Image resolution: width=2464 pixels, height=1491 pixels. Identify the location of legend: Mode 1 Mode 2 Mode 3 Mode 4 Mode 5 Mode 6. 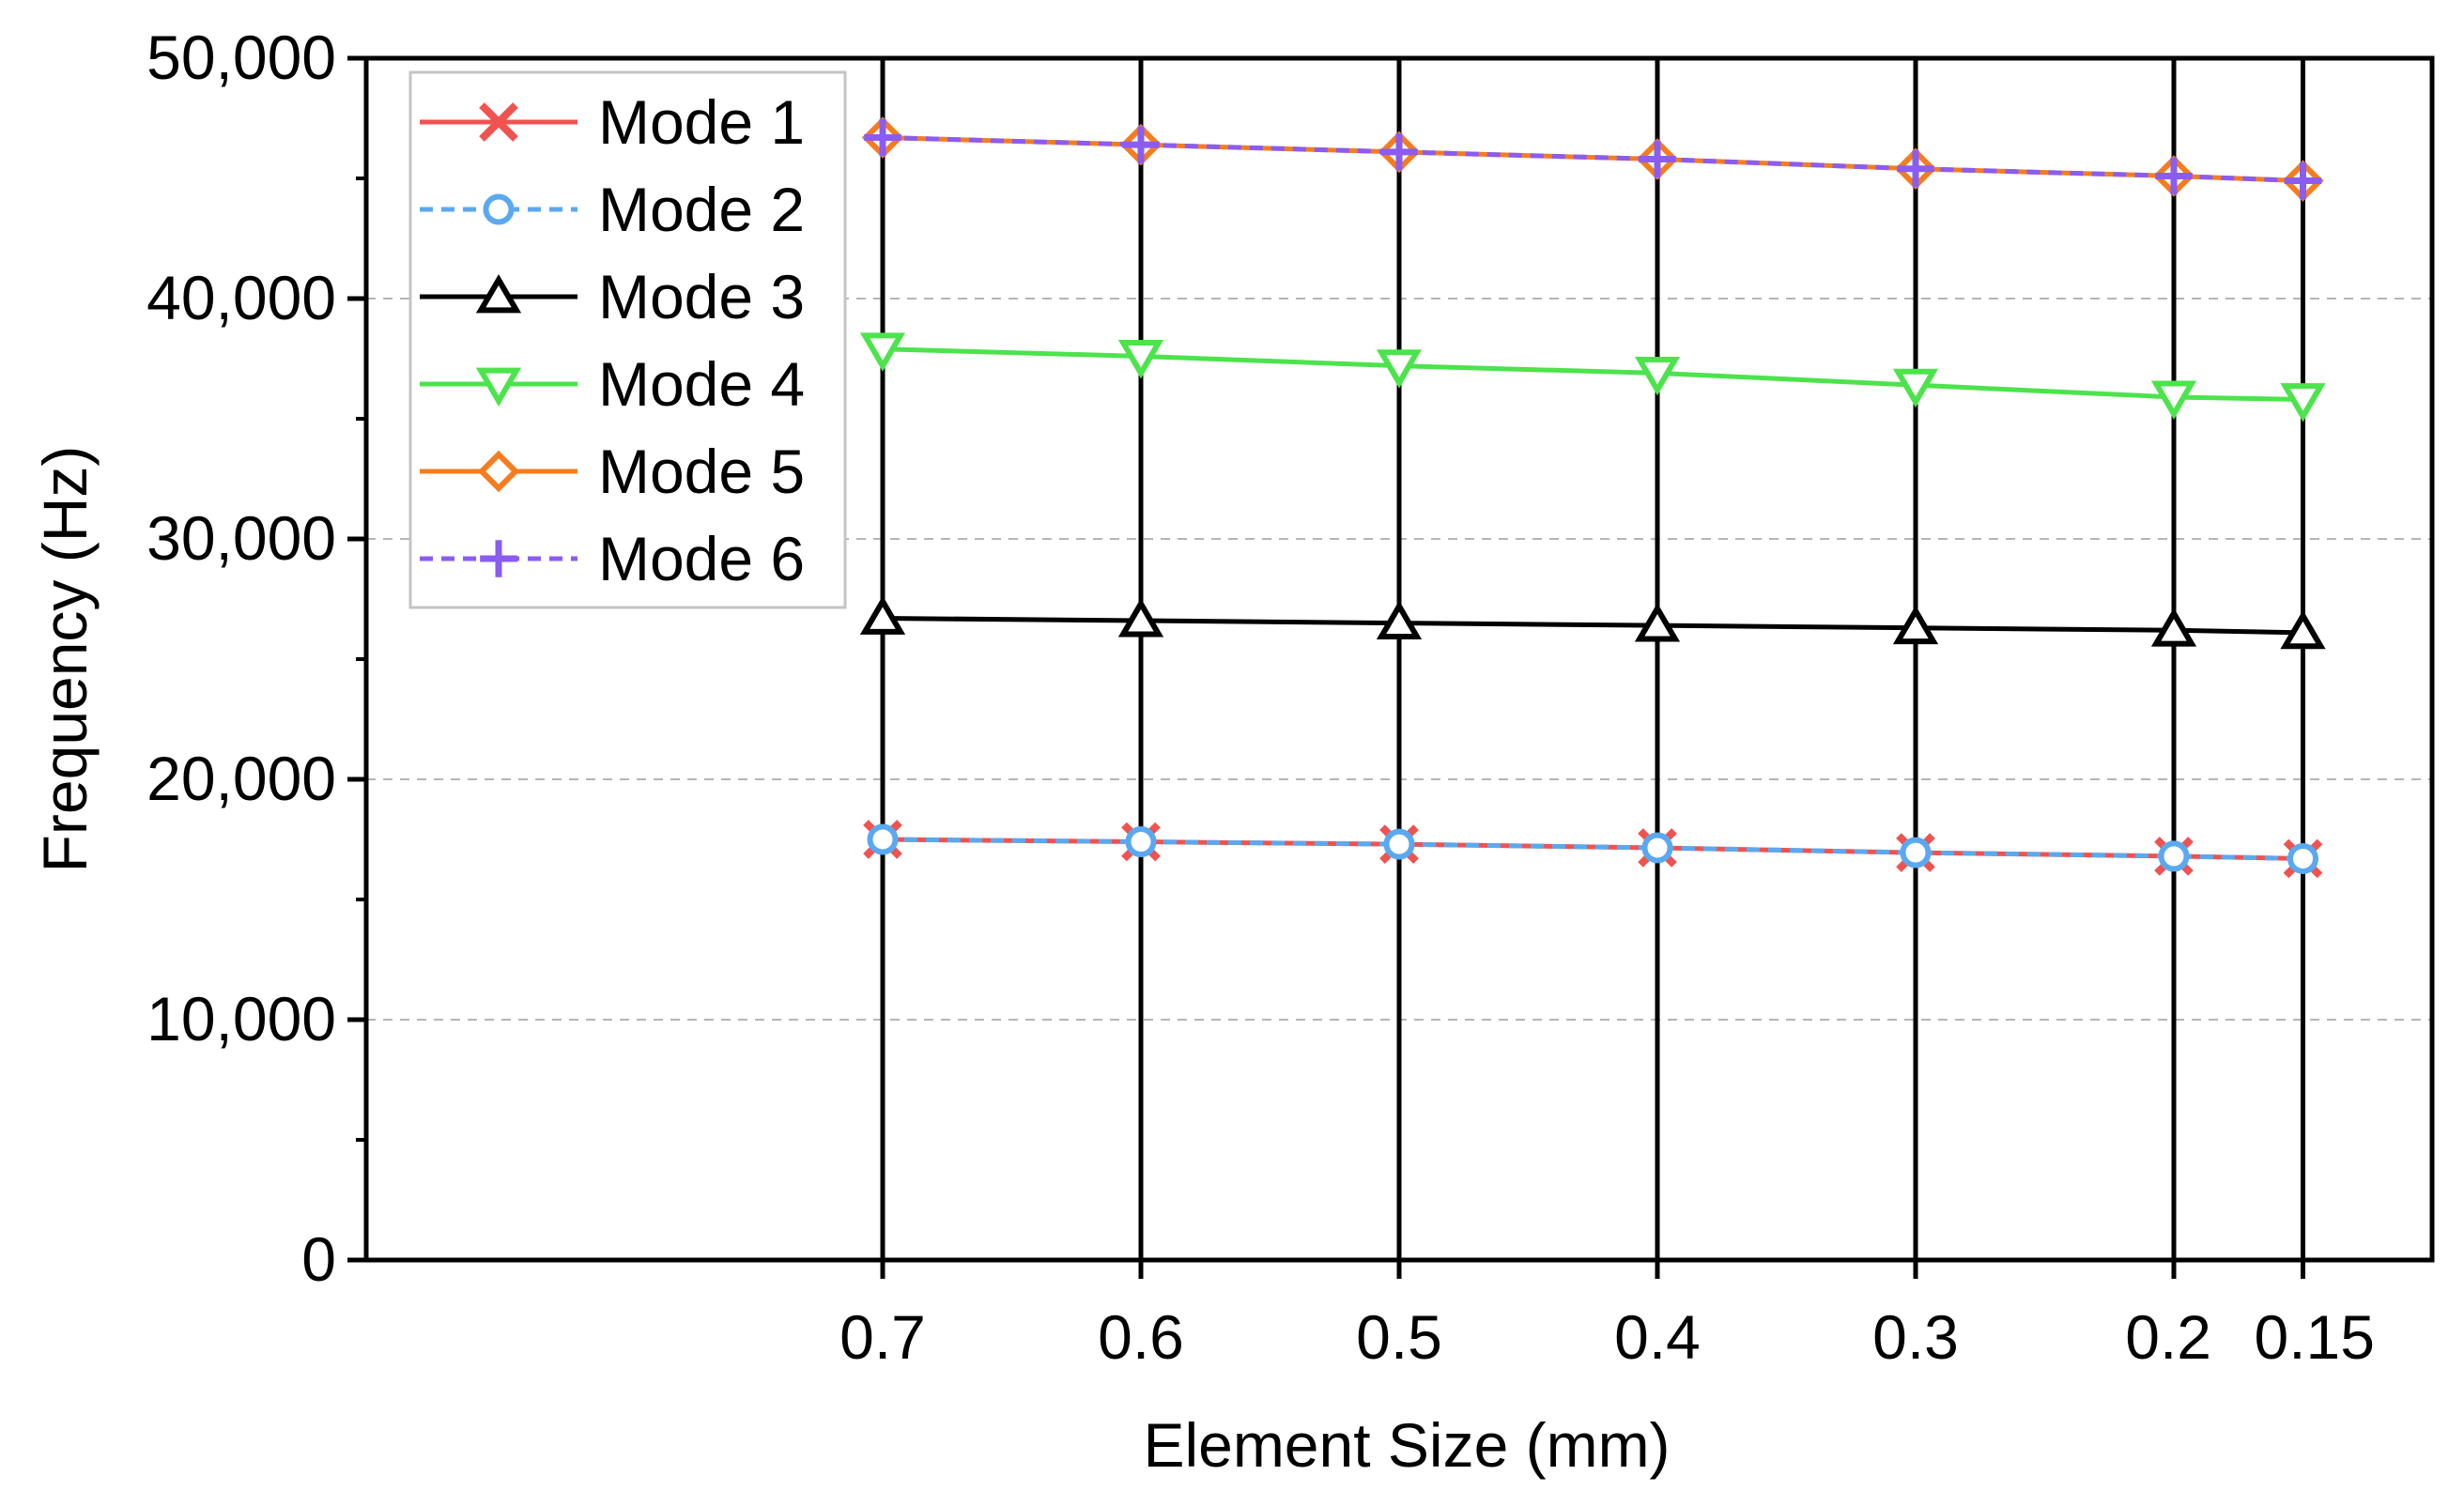
(627, 339).